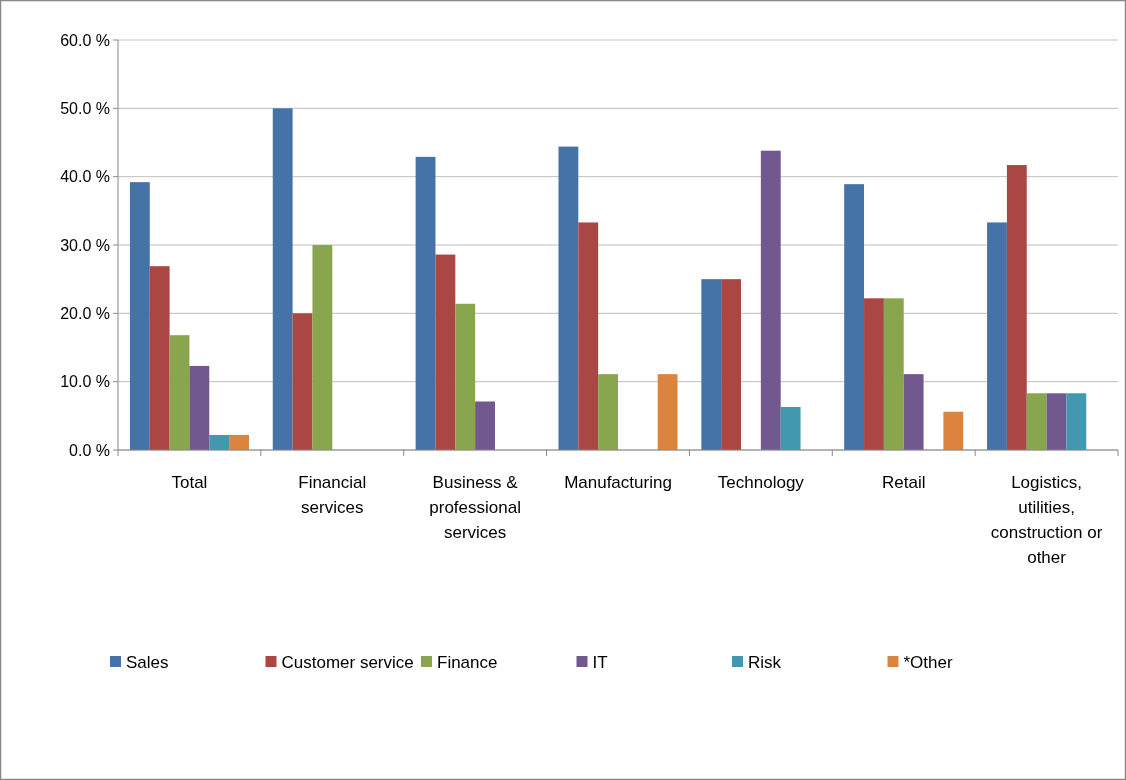 The image size is (1126, 780). Describe the element at coordinates (475, 507) in the screenshot. I see `x-tick-label: Business & professional services` at that location.